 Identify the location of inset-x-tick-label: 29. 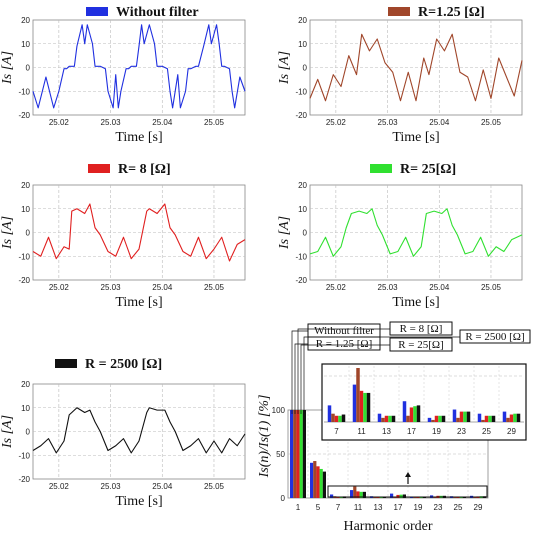
(511, 431).